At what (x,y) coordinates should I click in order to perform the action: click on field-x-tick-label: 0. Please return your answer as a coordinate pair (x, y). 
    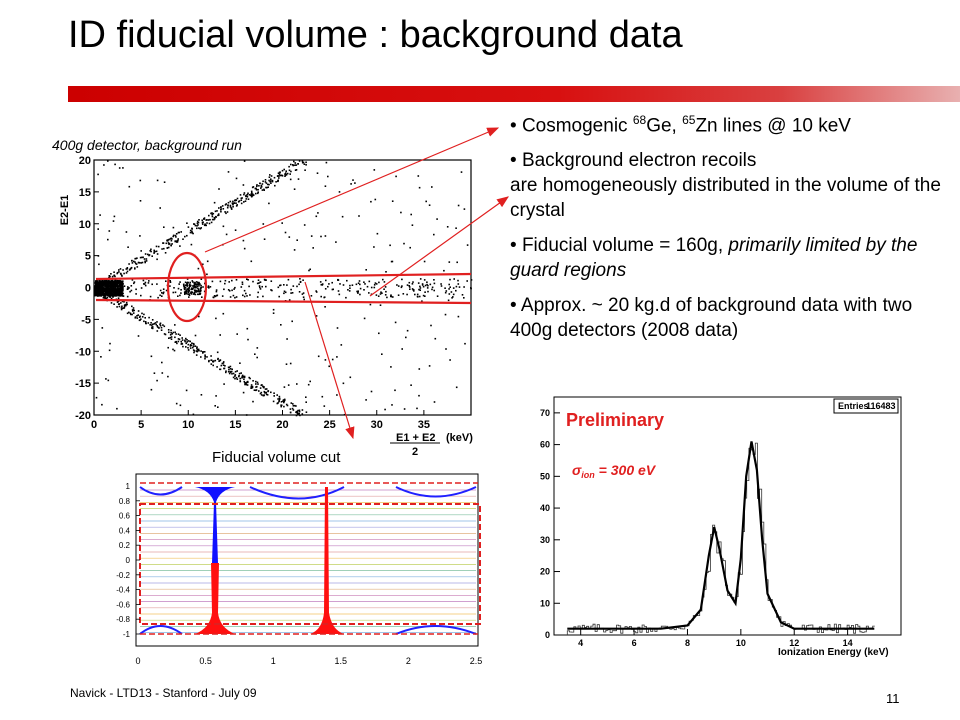
    Looking at the image, I should click on (137, 661).